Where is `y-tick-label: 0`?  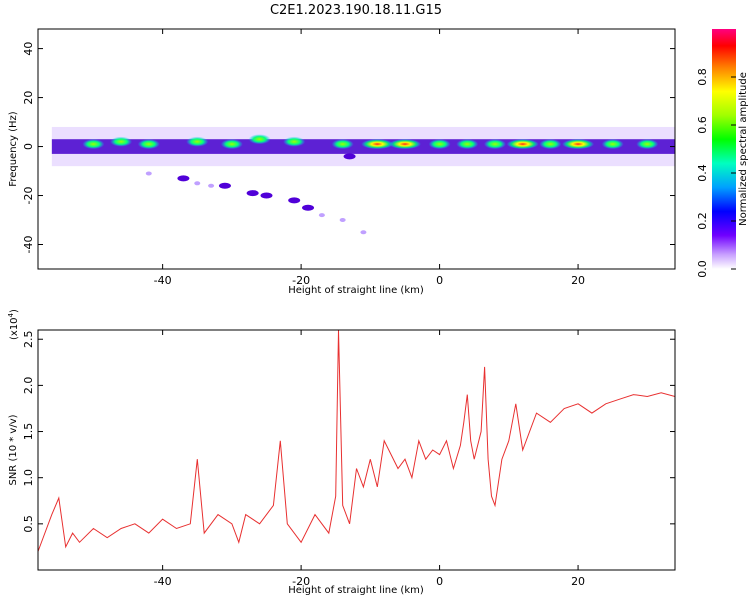
y-tick-label: 0 is located at coordinates (28, 146).